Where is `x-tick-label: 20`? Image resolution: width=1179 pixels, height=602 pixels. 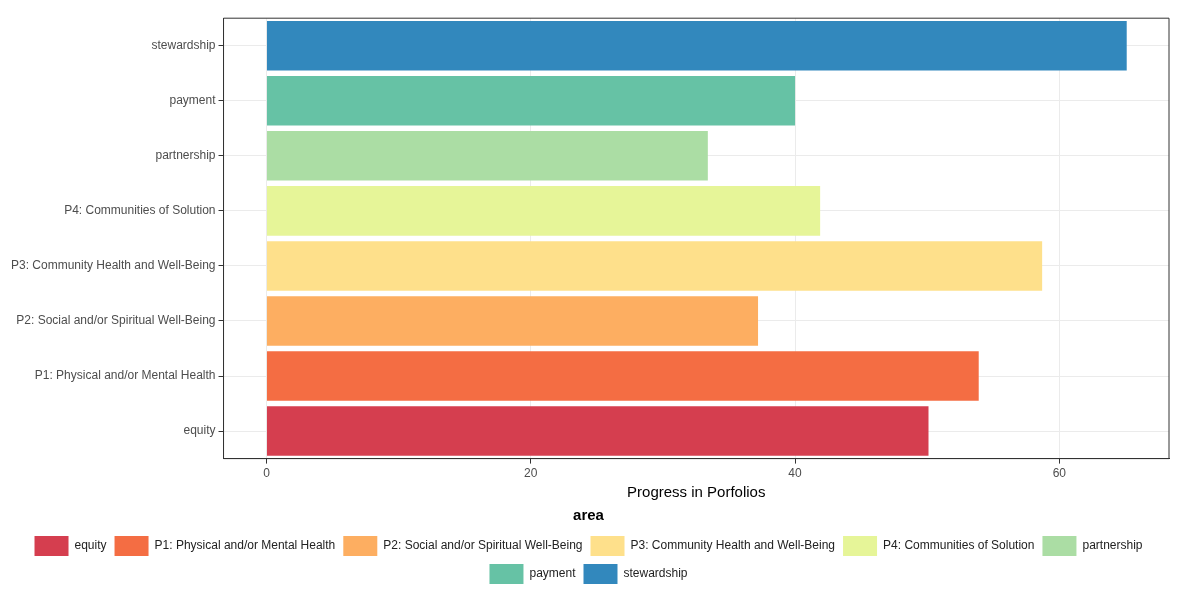
x-tick-label: 20 is located at coordinates (531, 473).